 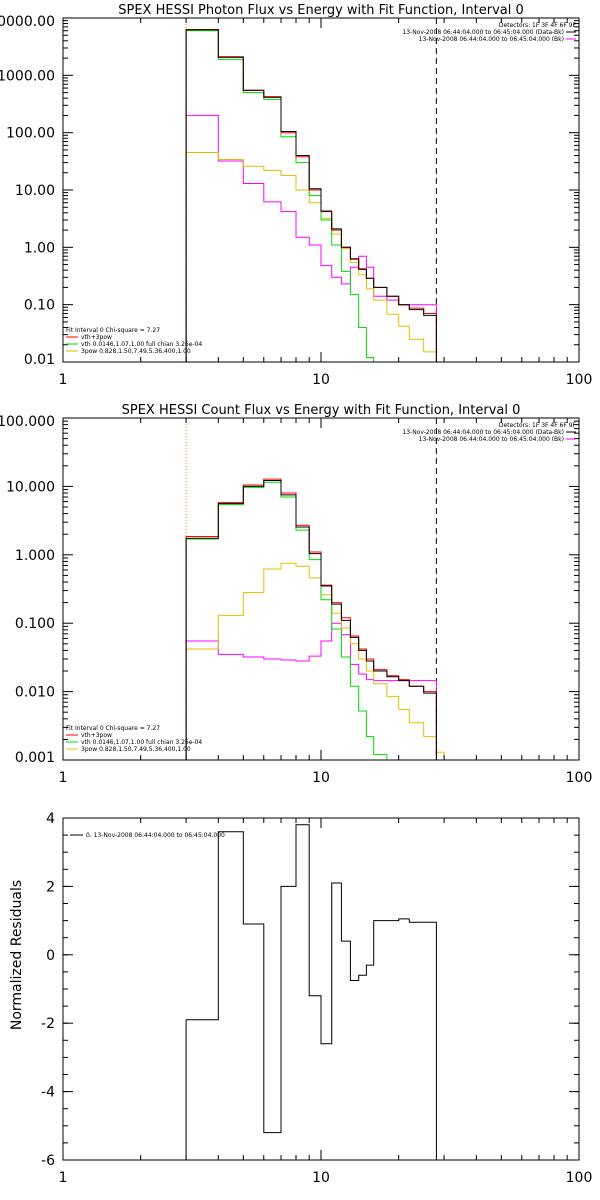 I want to click on y-tick-label: 0.100, so click(x=35, y=624).